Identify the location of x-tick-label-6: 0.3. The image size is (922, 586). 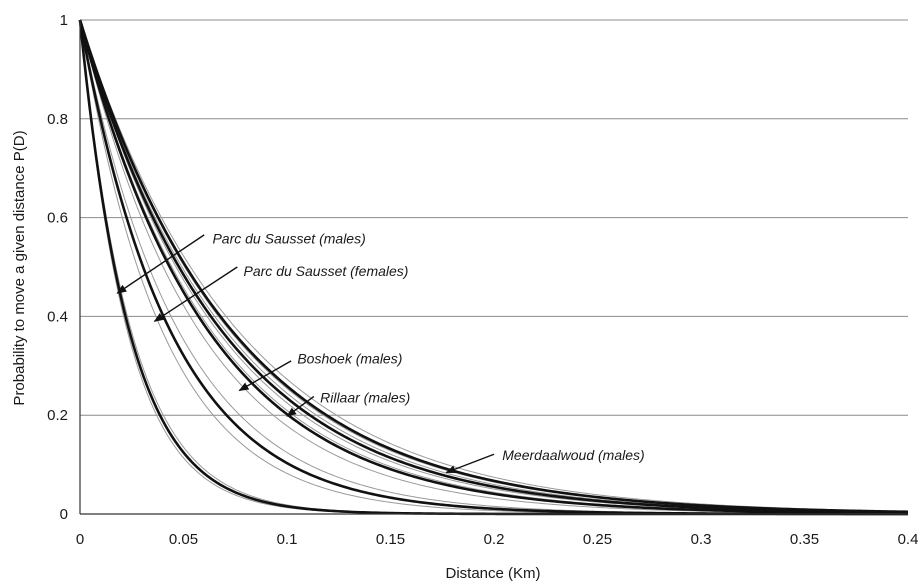
(701, 539).